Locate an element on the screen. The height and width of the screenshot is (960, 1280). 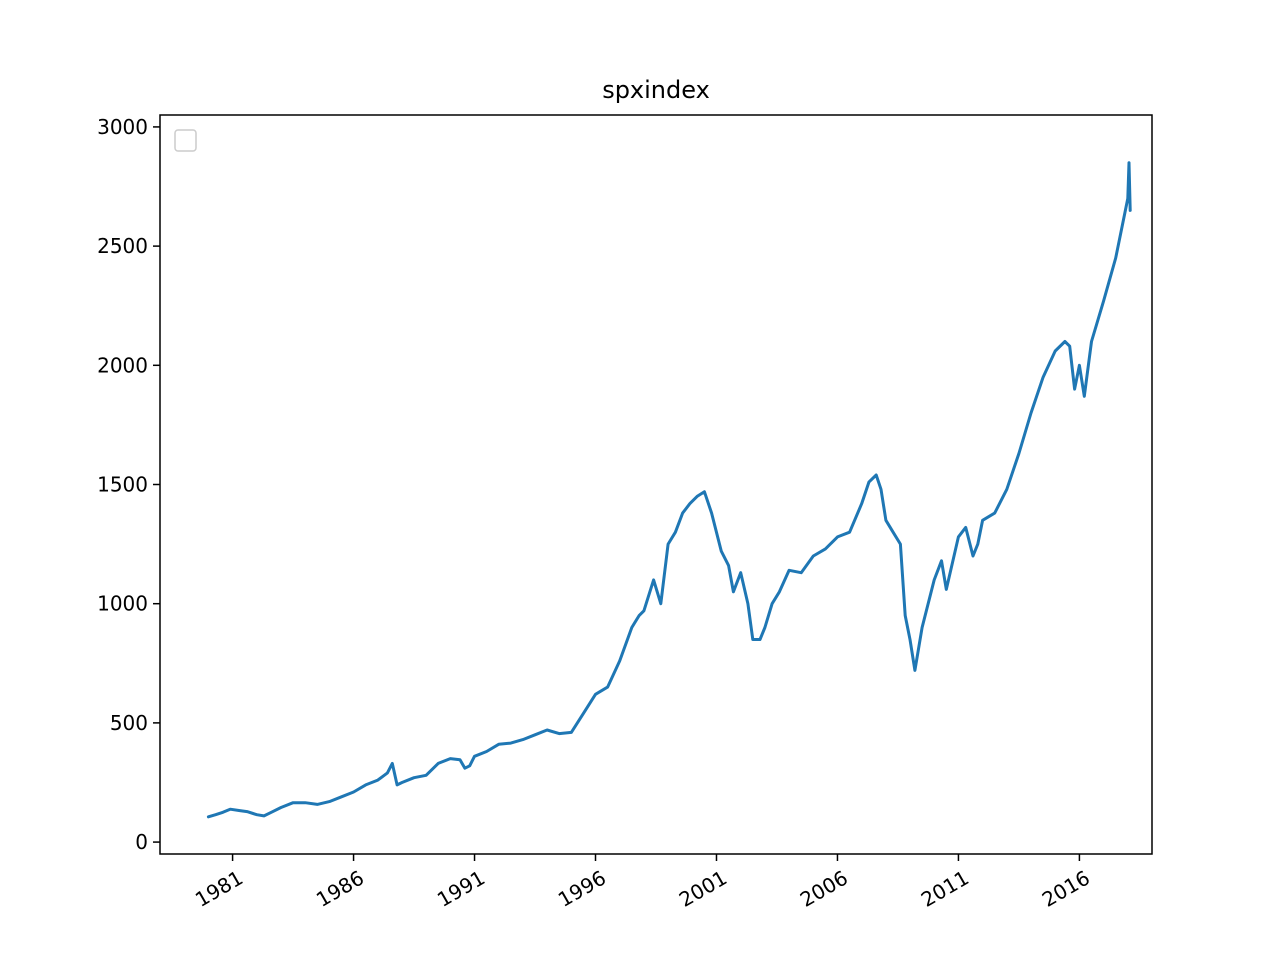
y-tick-label: 1000 is located at coordinates (122, 604).